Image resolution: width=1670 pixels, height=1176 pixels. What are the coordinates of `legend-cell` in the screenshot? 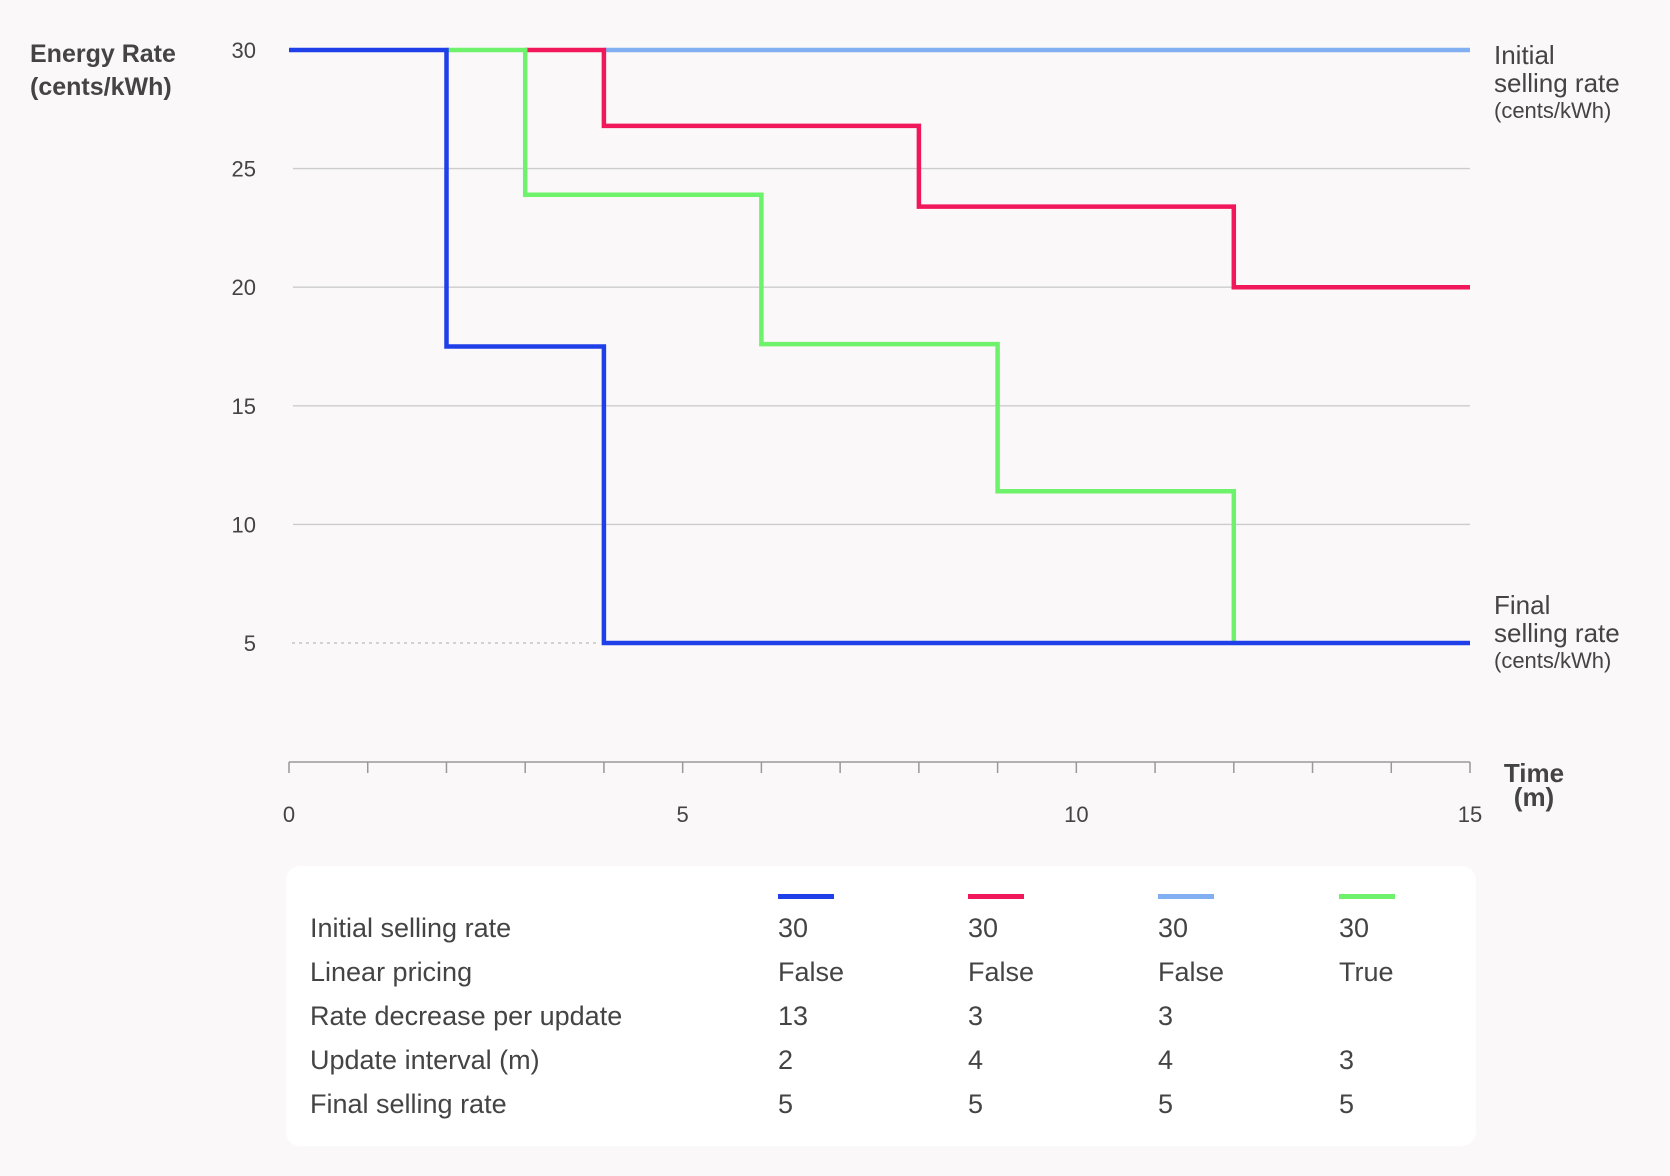 It's located at (1399, 1016).